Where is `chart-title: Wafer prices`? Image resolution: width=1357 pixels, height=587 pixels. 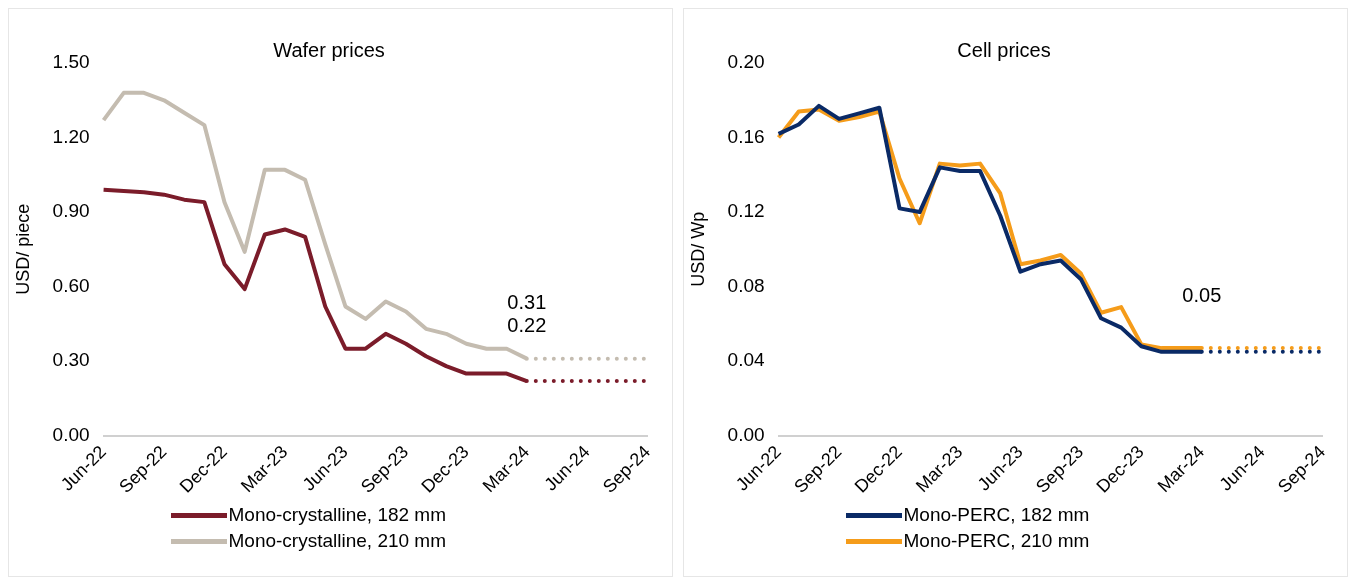
chart-title: Wafer prices is located at coordinates (329, 49).